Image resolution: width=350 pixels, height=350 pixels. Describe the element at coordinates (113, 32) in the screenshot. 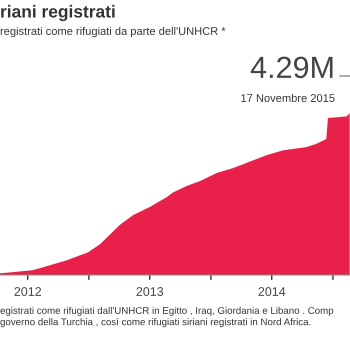

I see `chart-subtitle: registrati come rifugiati da parte dell'UNHCR *` at that location.